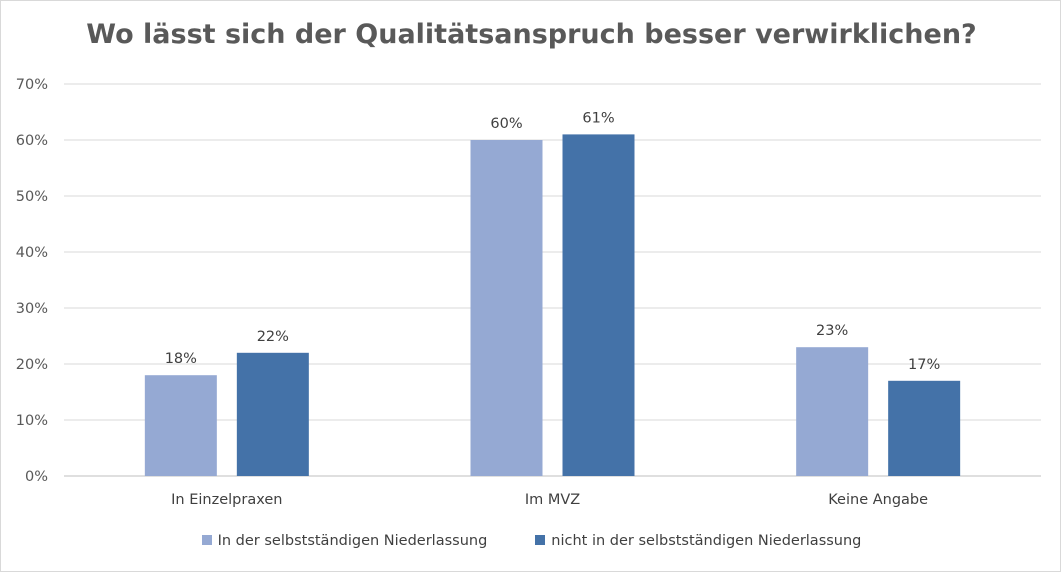 Image resolution: width=1061 pixels, height=572 pixels. Describe the element at coordinates (924, 365) in the screenshot. I see `data-label: 17%` at that location.